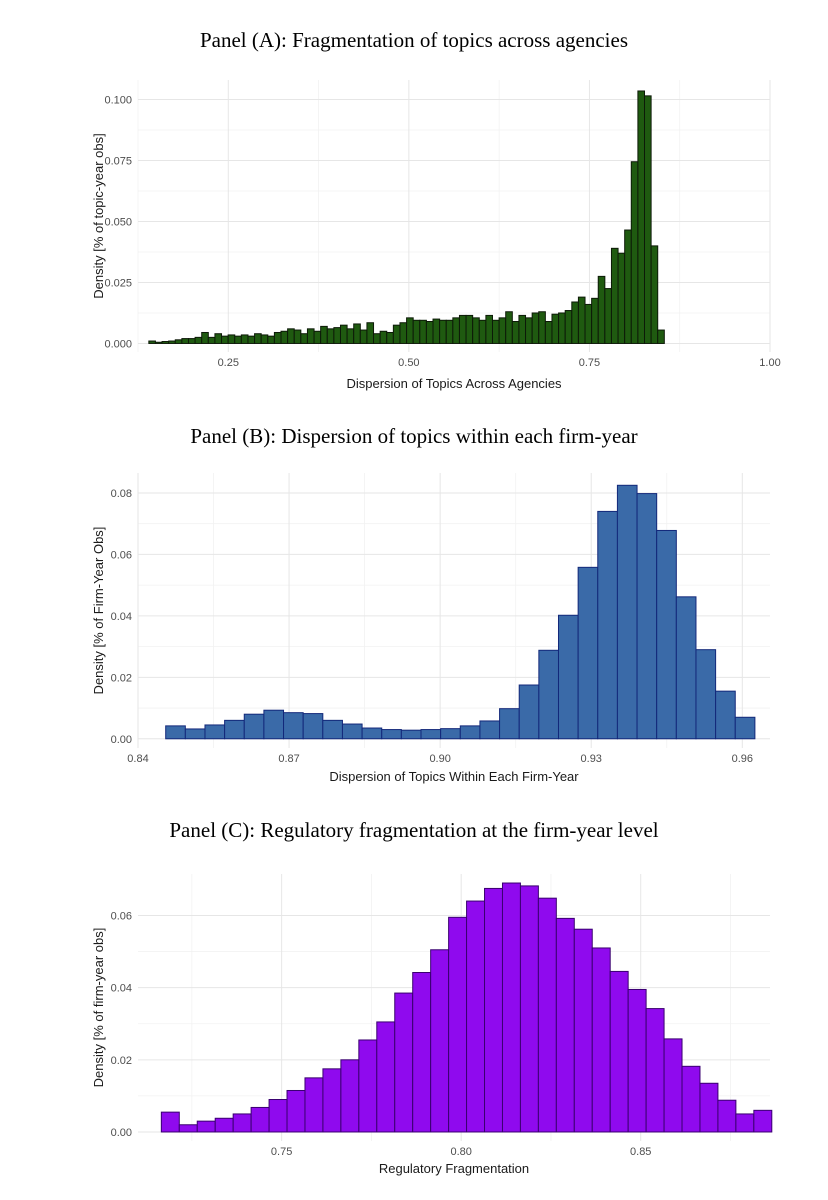 This screenshot has height=1200, width=828. What do you see at coordinates (118, 101) in the screenshot?
I see `y-tick-label: 0.100` at bounding box center [118, 101].